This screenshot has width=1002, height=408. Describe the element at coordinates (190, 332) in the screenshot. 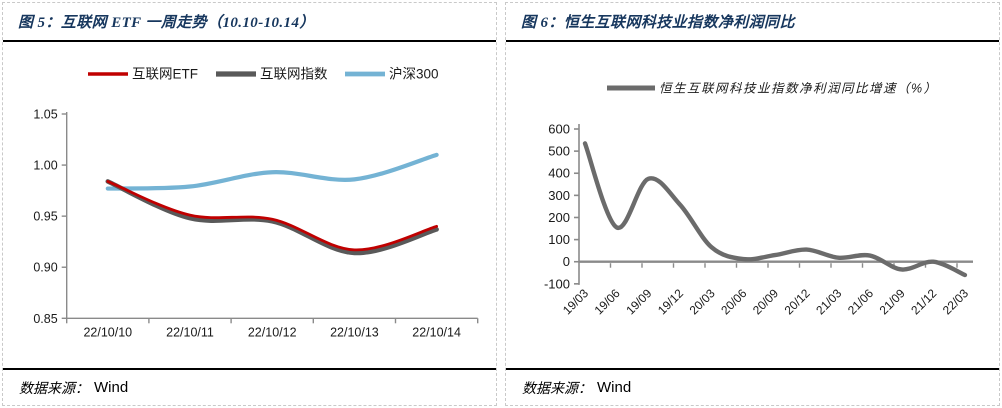

I see `x-tick-label: 22/10/11` at that location.